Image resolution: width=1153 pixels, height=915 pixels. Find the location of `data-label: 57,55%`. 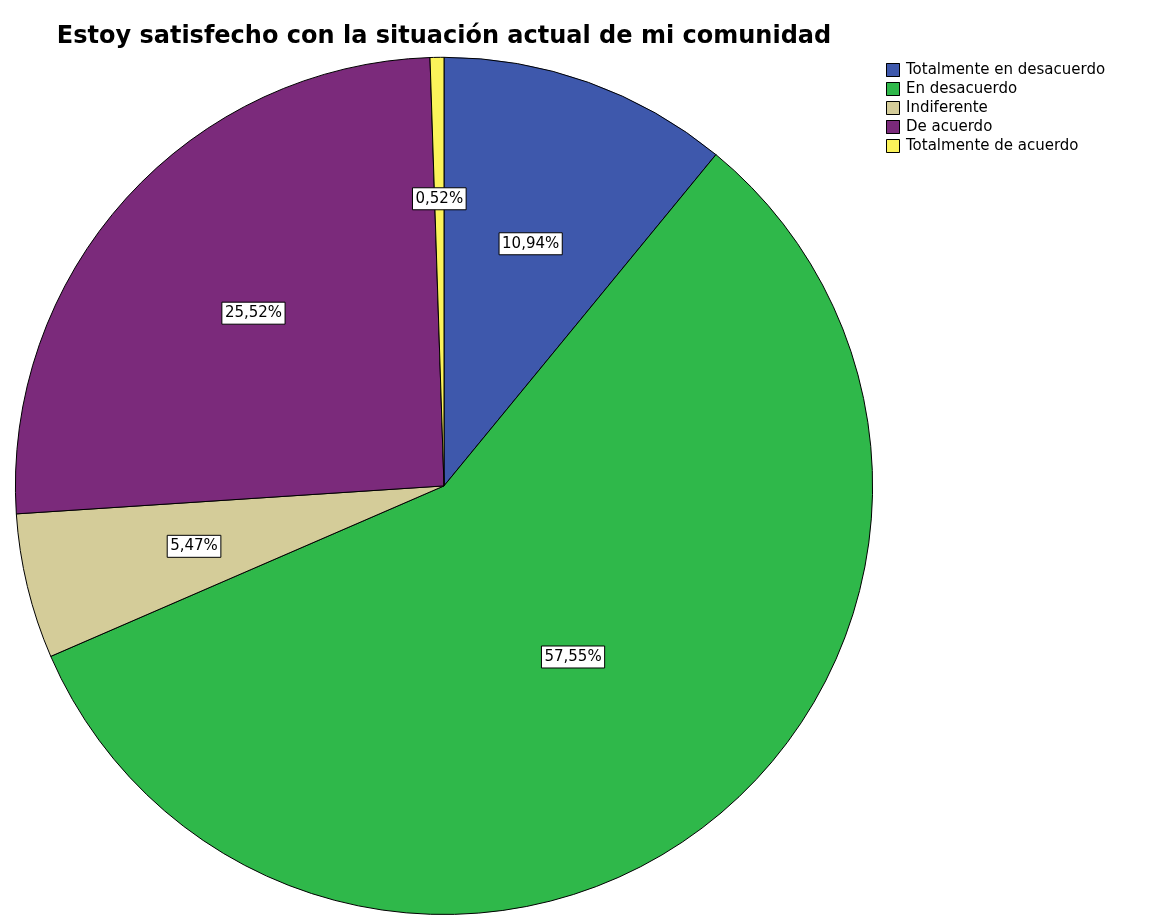

data-label: 57,55% is located at coordinates (573, 655).